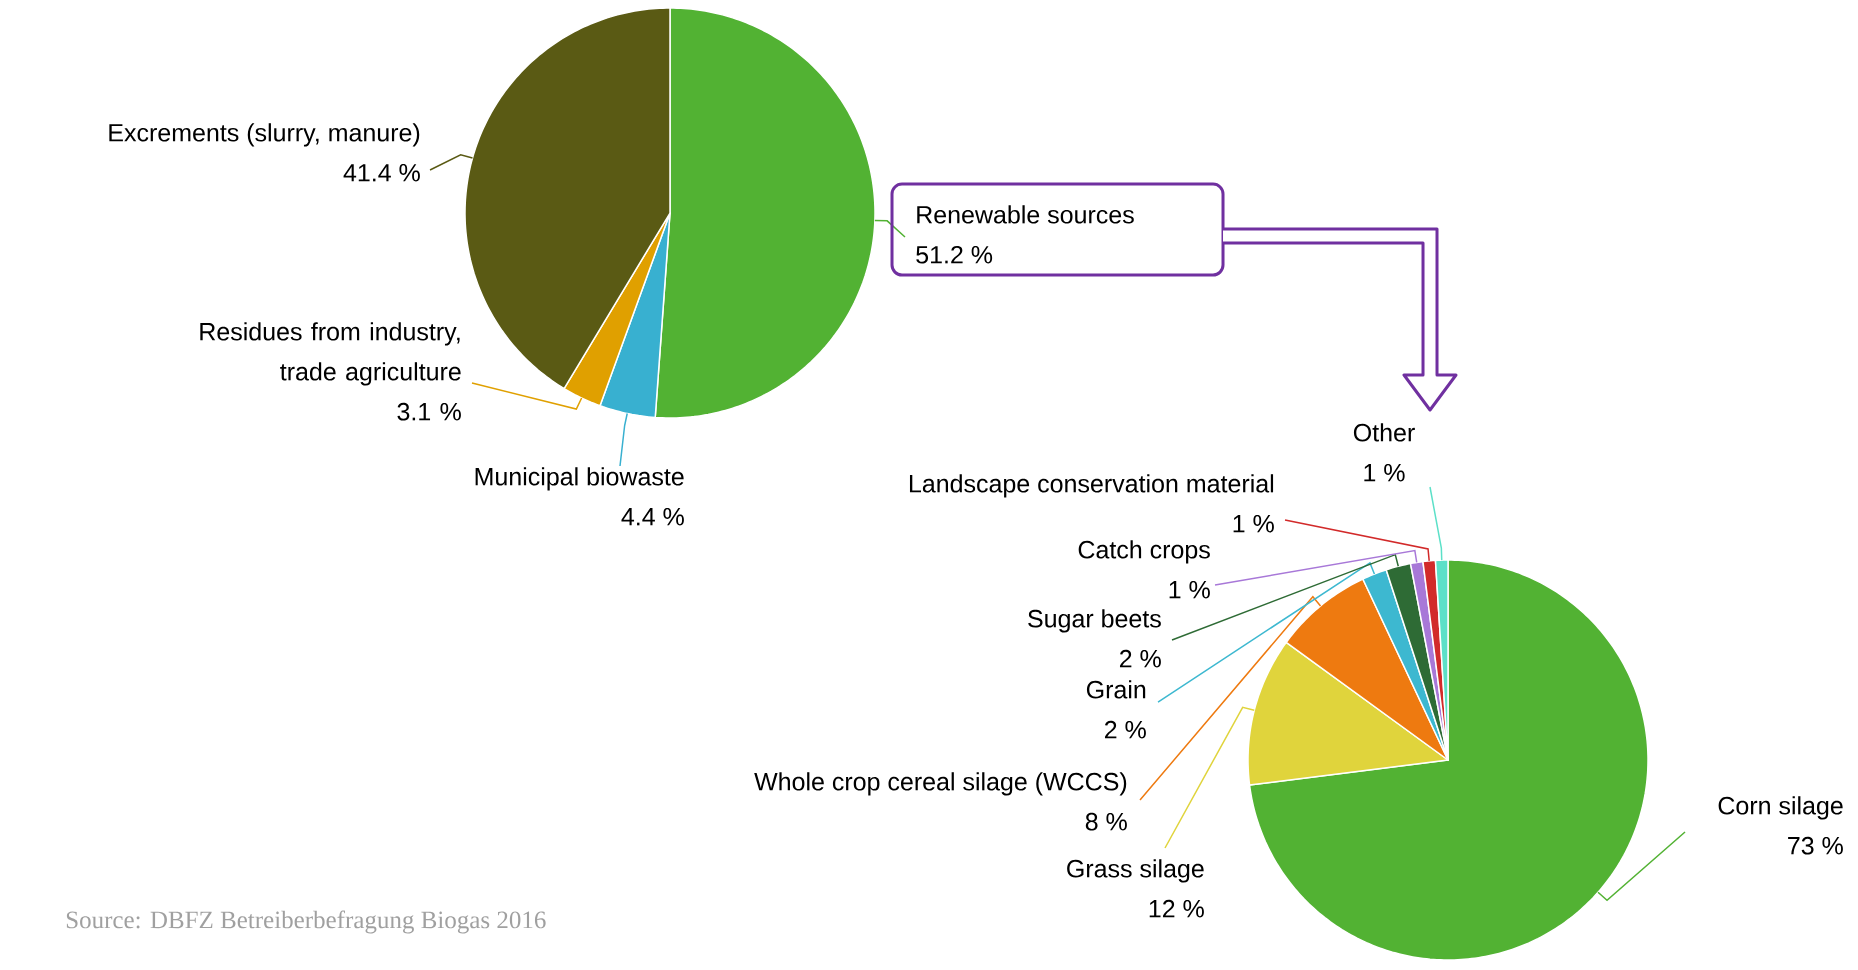  Describe the element at coordinates (1780, 808) in the screenshot. I see `slice-label: Corn silage` at that location.